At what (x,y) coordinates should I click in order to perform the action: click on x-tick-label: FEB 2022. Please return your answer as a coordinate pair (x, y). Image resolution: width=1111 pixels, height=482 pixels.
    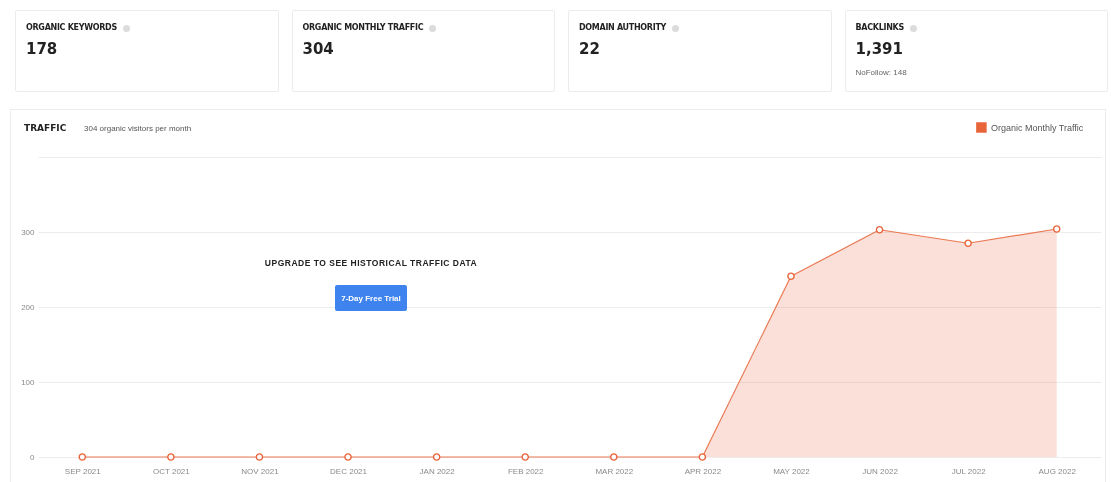
    Looking at the image, I should click on (526, 471).